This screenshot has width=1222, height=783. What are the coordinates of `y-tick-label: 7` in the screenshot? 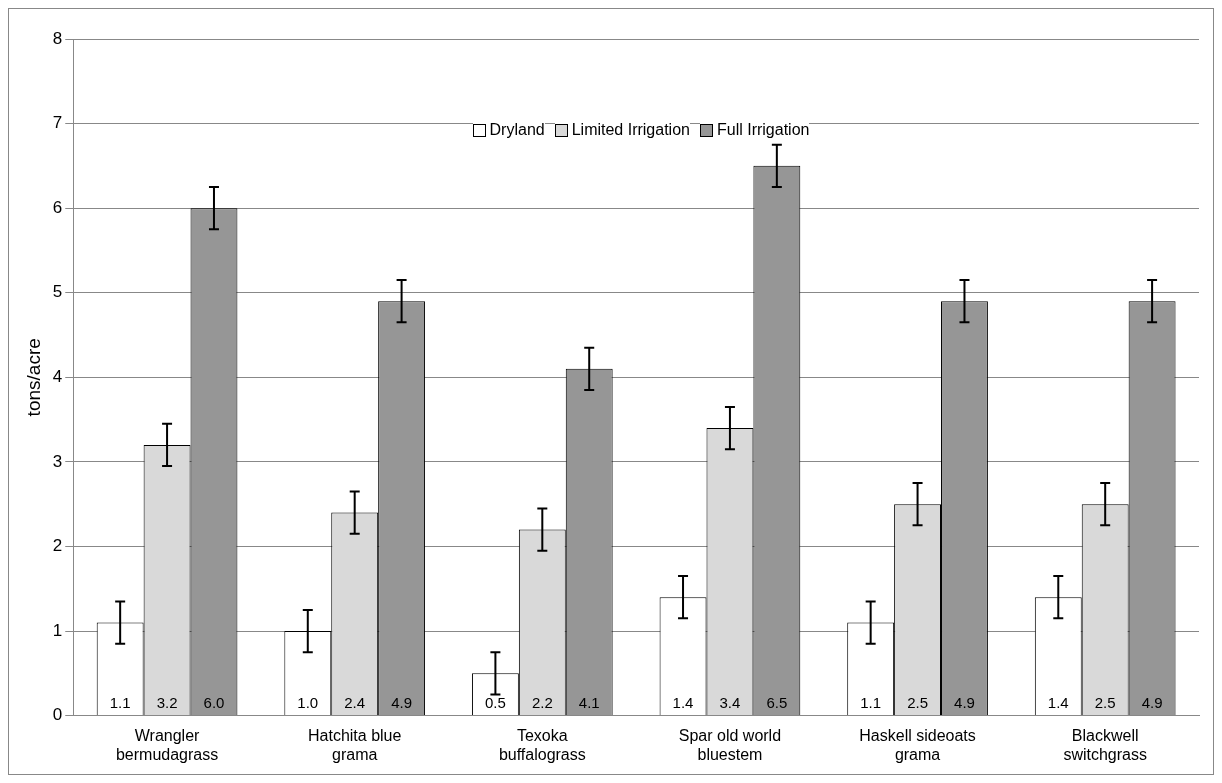 It's located at (57, 123).